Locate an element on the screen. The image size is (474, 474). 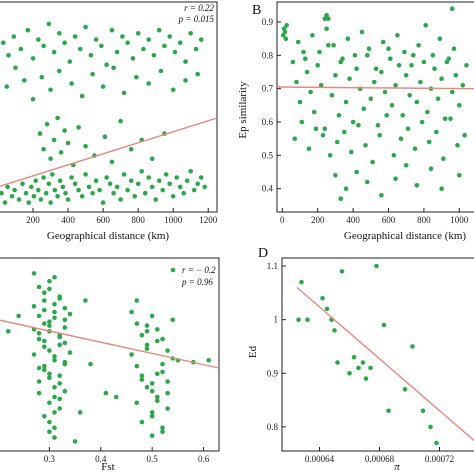
panel-d-y-ticks: 0.8 0.9 1 1.1 is located at coordinates (276, 346).